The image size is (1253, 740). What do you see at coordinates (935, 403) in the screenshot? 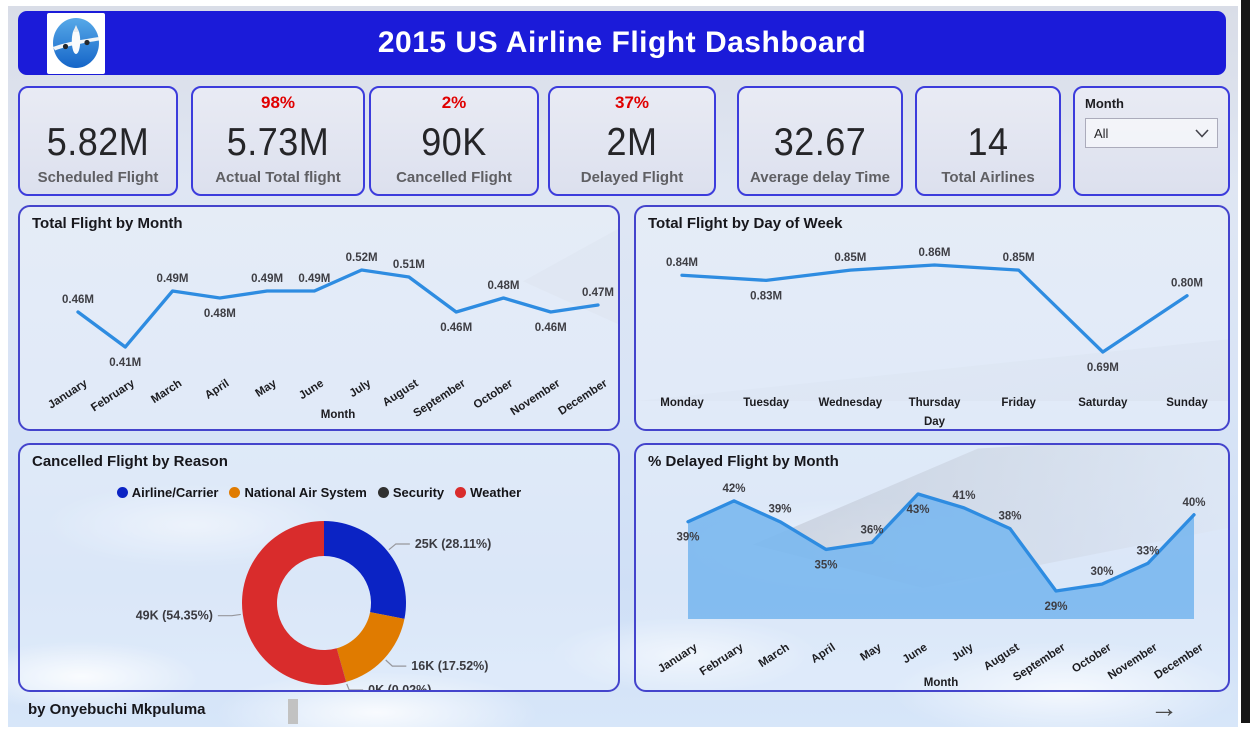
I see `svg-text: Thursday` at bounding box center [935, 403].